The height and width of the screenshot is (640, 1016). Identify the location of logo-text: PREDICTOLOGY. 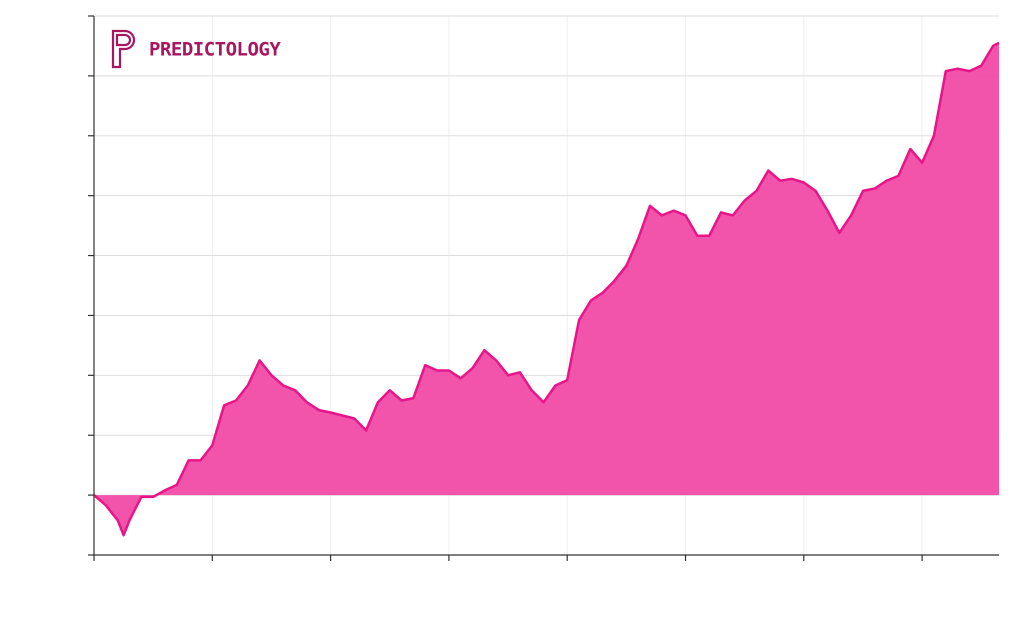
(215, 50).